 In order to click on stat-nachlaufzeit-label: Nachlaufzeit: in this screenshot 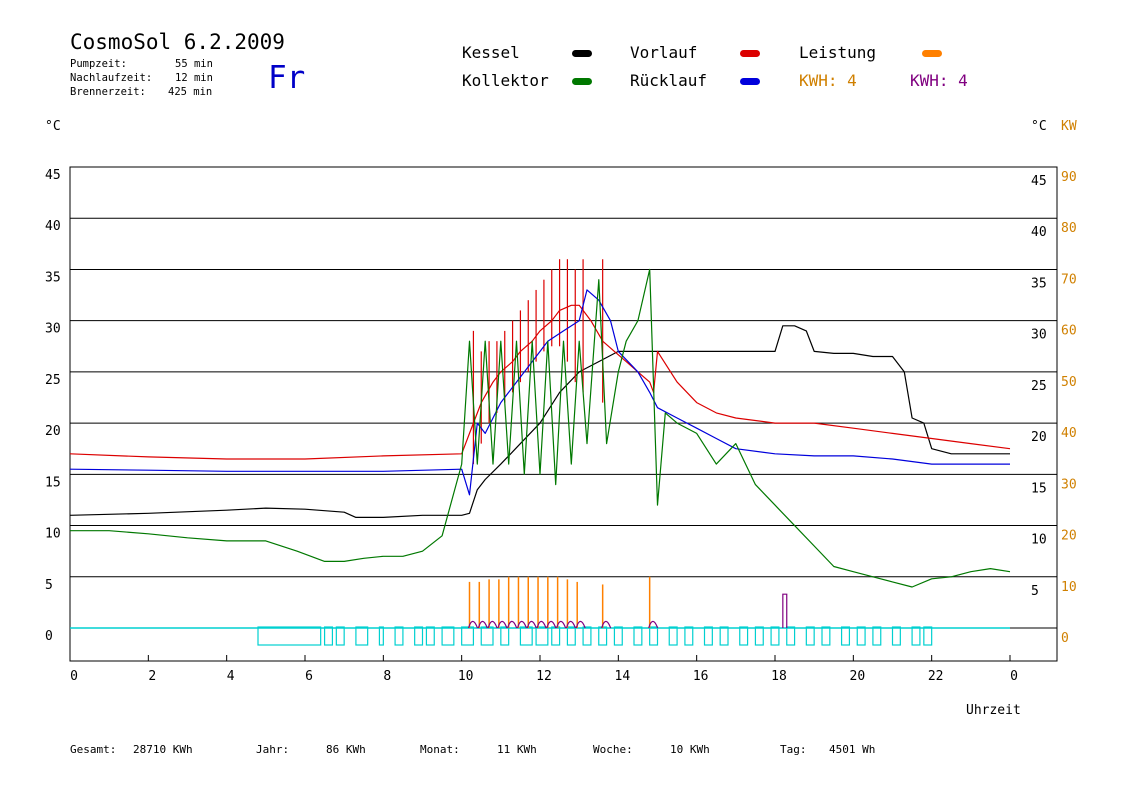, I will do `click(111, 78)`.